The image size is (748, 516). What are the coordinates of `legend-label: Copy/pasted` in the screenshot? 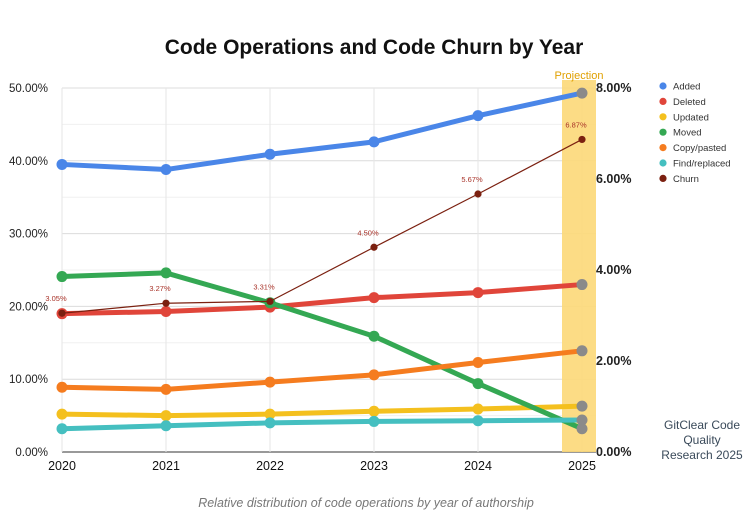 It's located at (699, 148).